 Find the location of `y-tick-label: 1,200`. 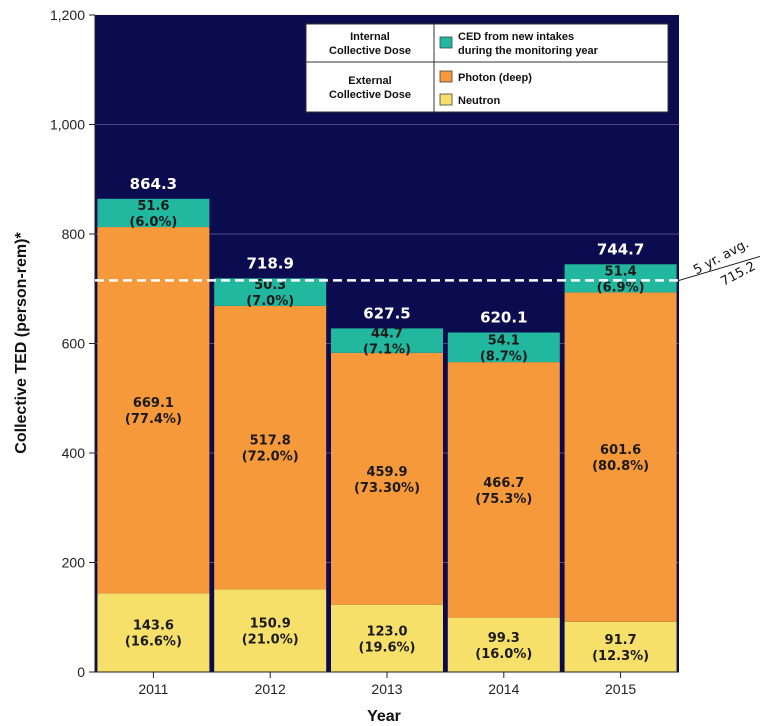

y-tick-label: 1,200 is located at coordinates (67, 15).